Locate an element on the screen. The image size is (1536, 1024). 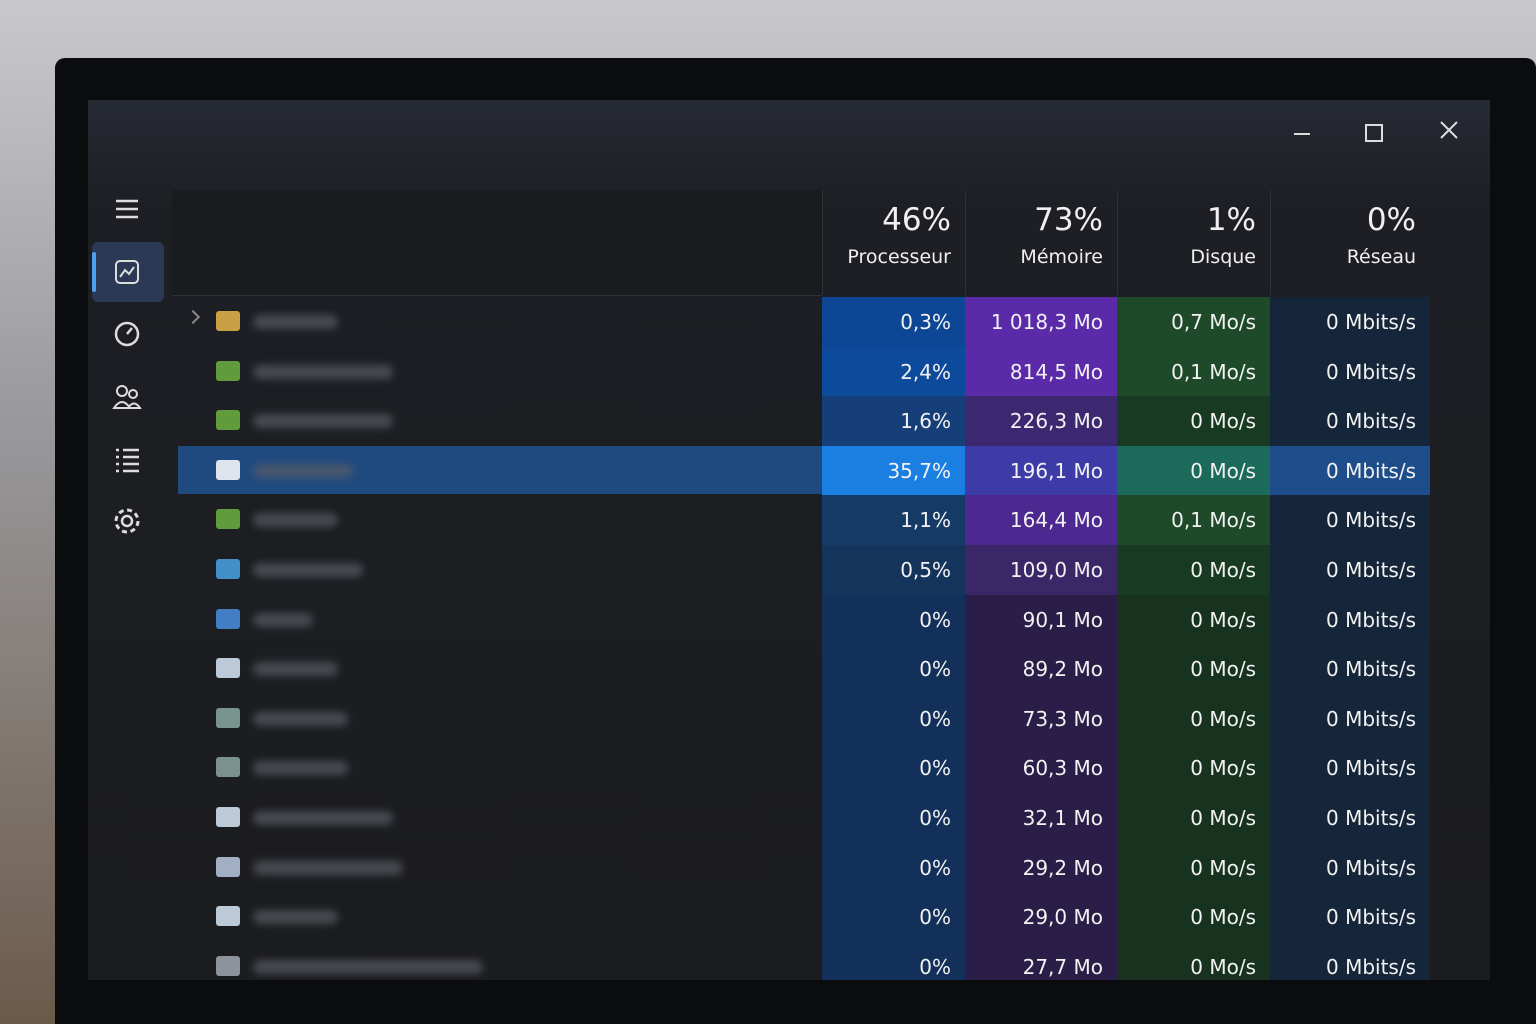
close is located at coordinates (1449, 130).